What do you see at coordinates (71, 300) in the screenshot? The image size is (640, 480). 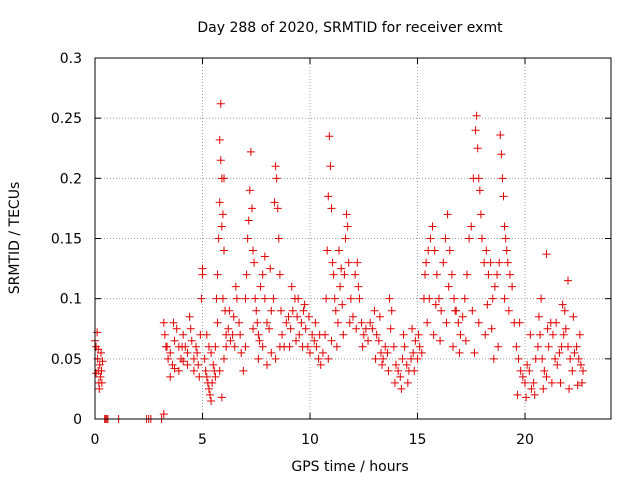 I see `y-tick-label: 0.1` at bounding box center [71, 300].